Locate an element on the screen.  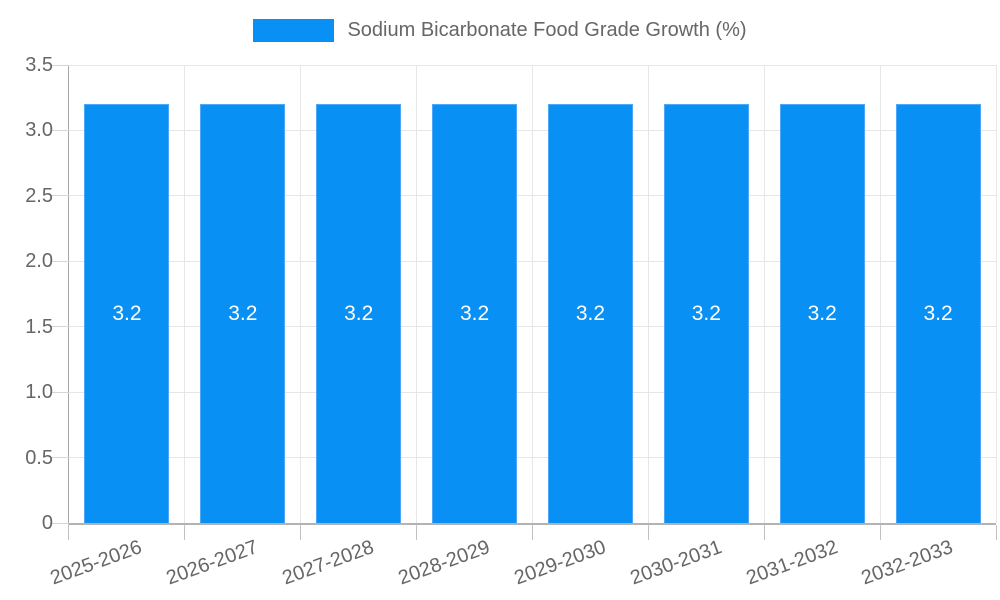
x-axis-tick-label: 2026-2027 is located at coordinates (212, 563).